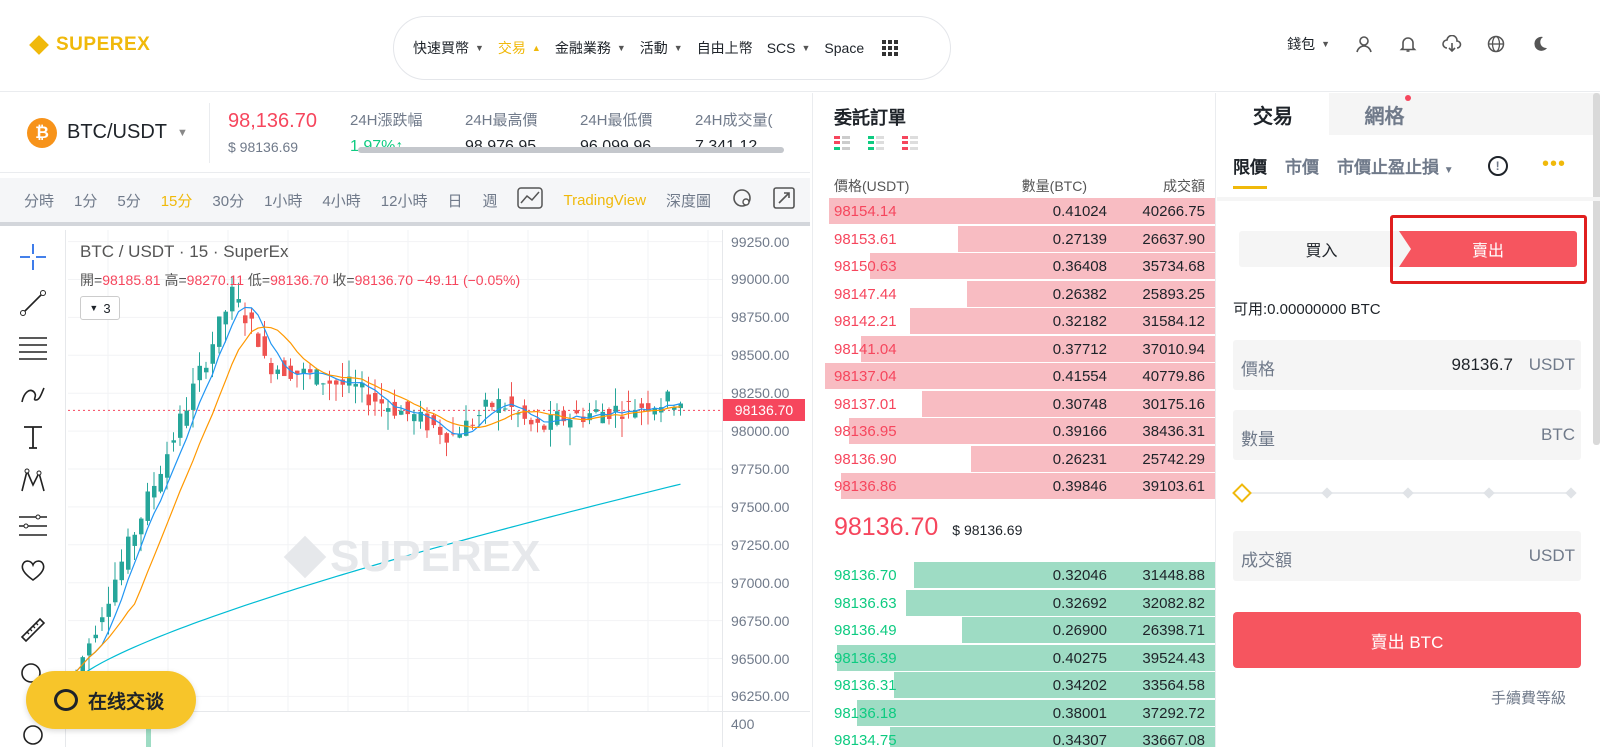 The width and height of the screenshot is (1600, 747). What do you see at coordinates (605, 200) in the screenshot?
I see `tradingview-toggle: TradingView` at bounding box center [605, 200].